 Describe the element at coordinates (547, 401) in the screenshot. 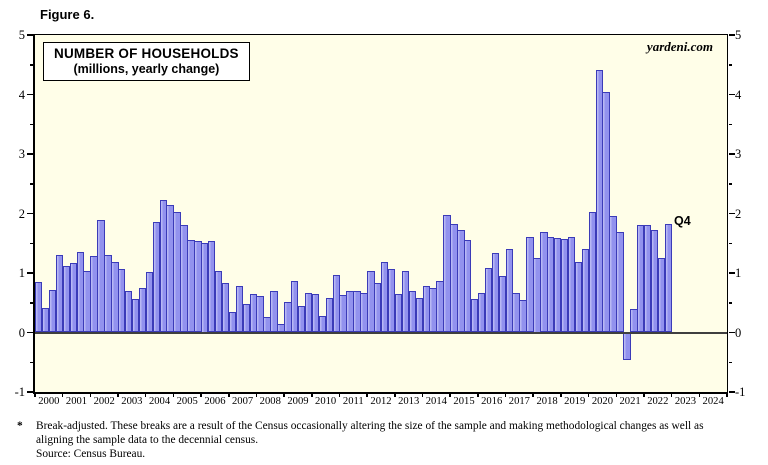

I see `x-year-label: 2018` at that location.